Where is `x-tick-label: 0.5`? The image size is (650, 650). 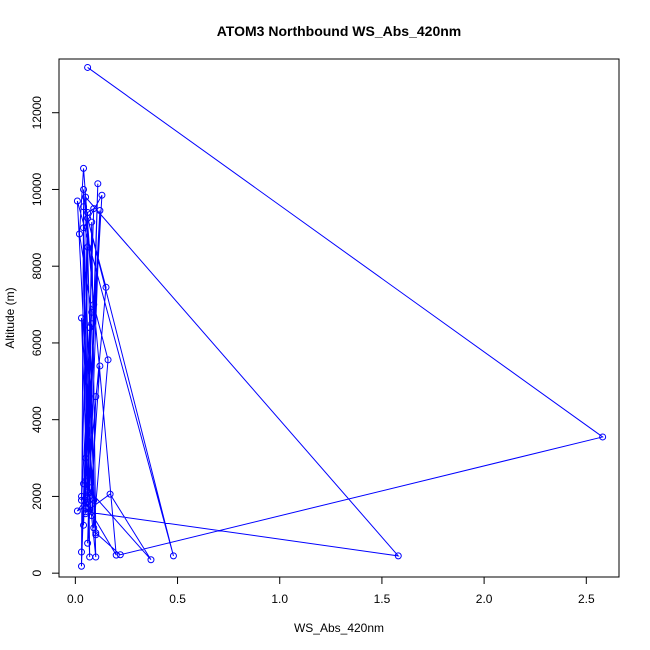 x-tick-label: 0.5 is located at coordinates (177, 599).